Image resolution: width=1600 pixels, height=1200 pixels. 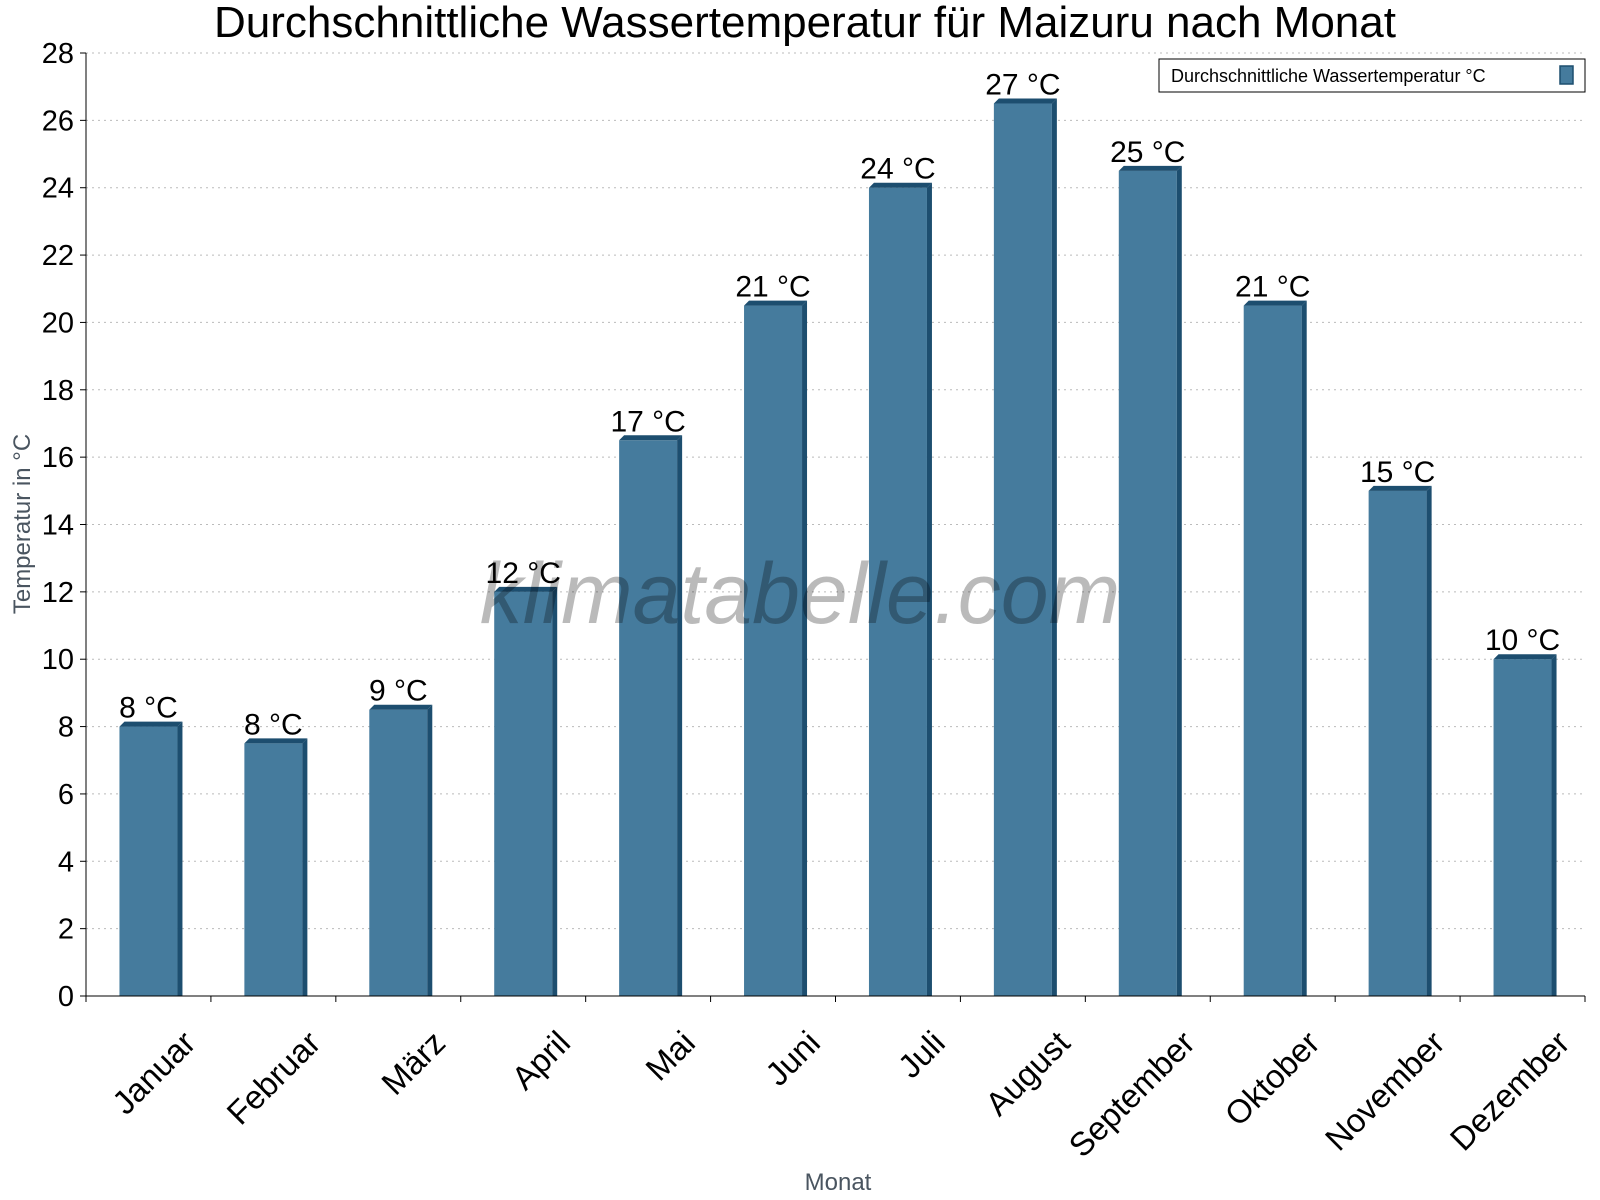 What do you see at coordinates (897, 169) in the screenshot?
I see `data-label: 24 °C` at bounding box center [897, 169].